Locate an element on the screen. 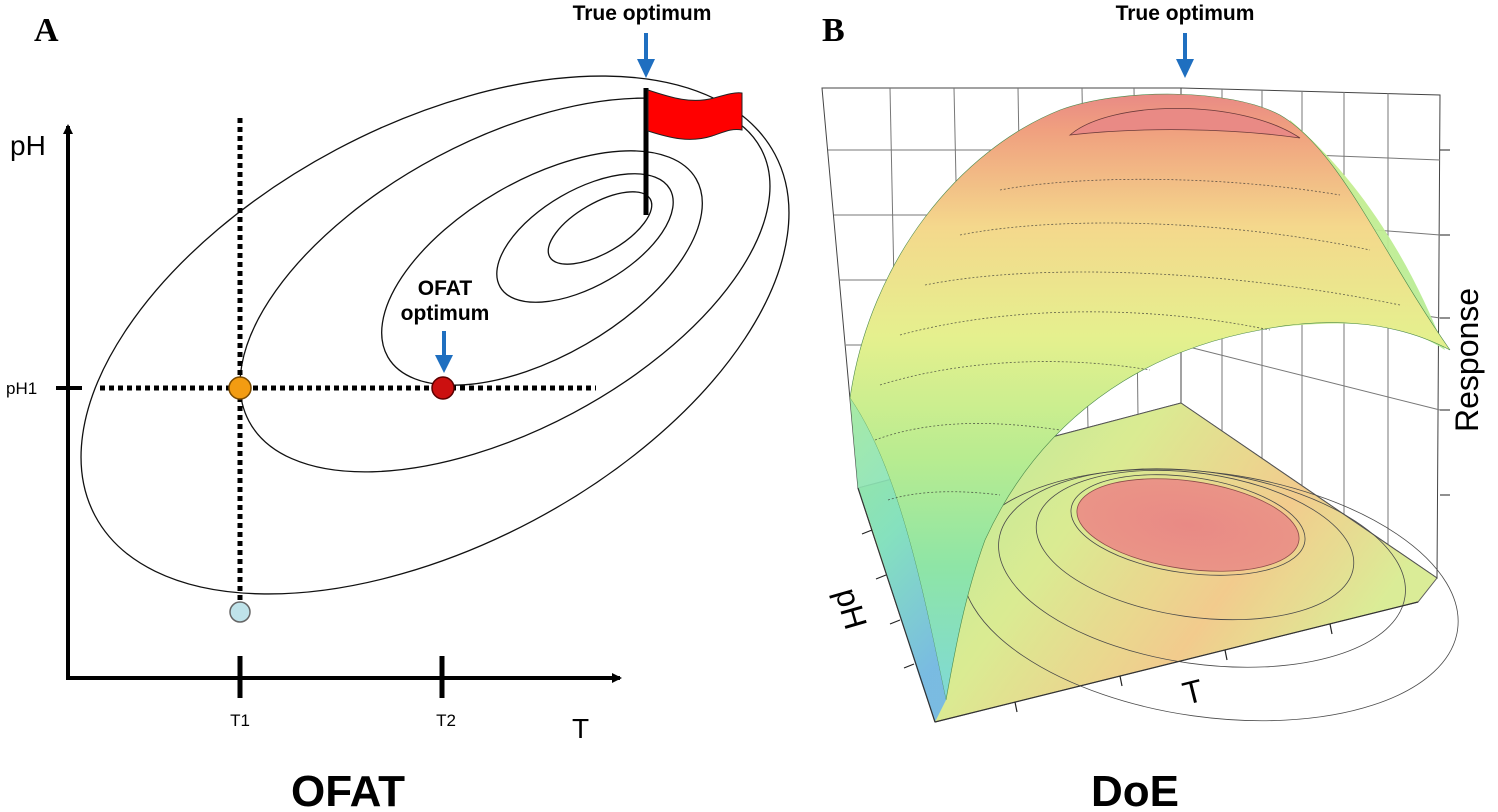 The height and width of the screenshot is (812, 1498). dome-contours is located at coordinates (1137, 339).